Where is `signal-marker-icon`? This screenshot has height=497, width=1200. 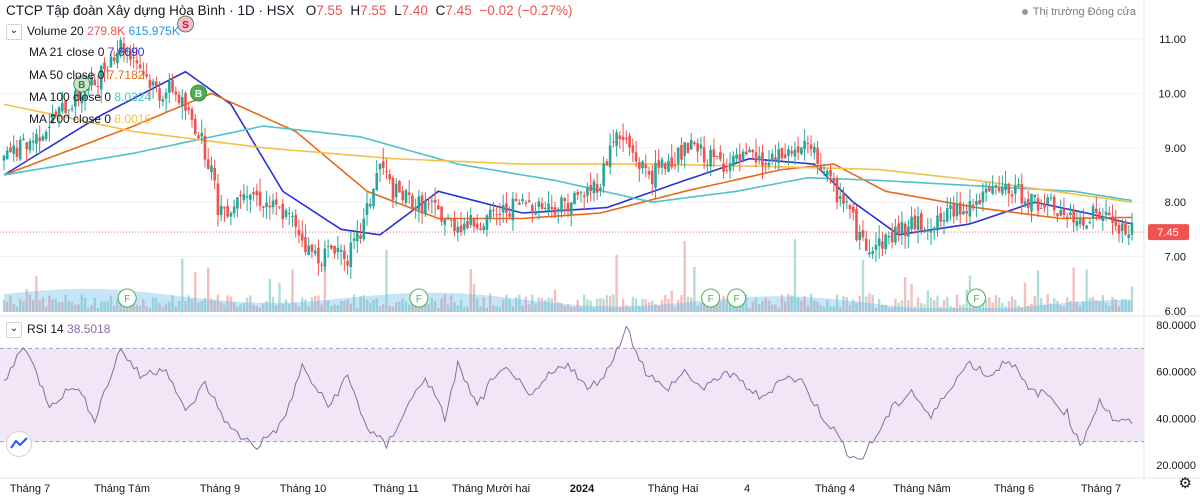
signal-marker-icon is located at coordinates (185, 24).